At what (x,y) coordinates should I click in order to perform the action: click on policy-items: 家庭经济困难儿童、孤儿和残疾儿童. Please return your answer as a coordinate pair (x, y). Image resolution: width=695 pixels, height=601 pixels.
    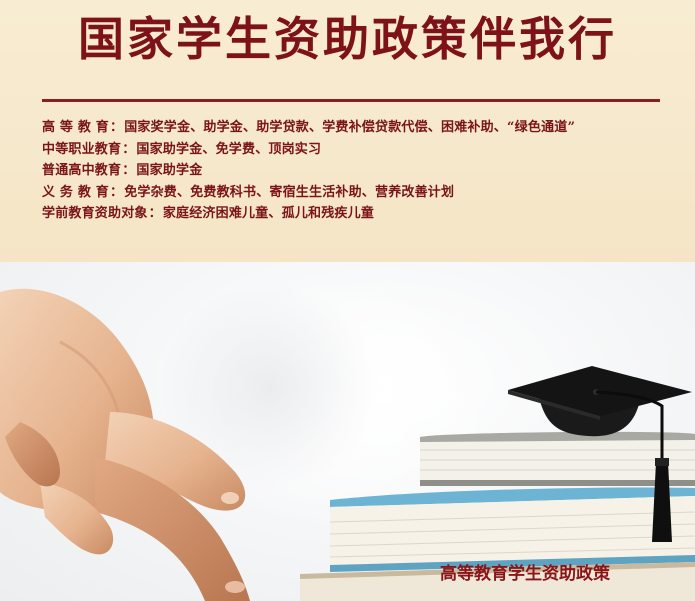
    Looking at the image, I should click on (268, 213).